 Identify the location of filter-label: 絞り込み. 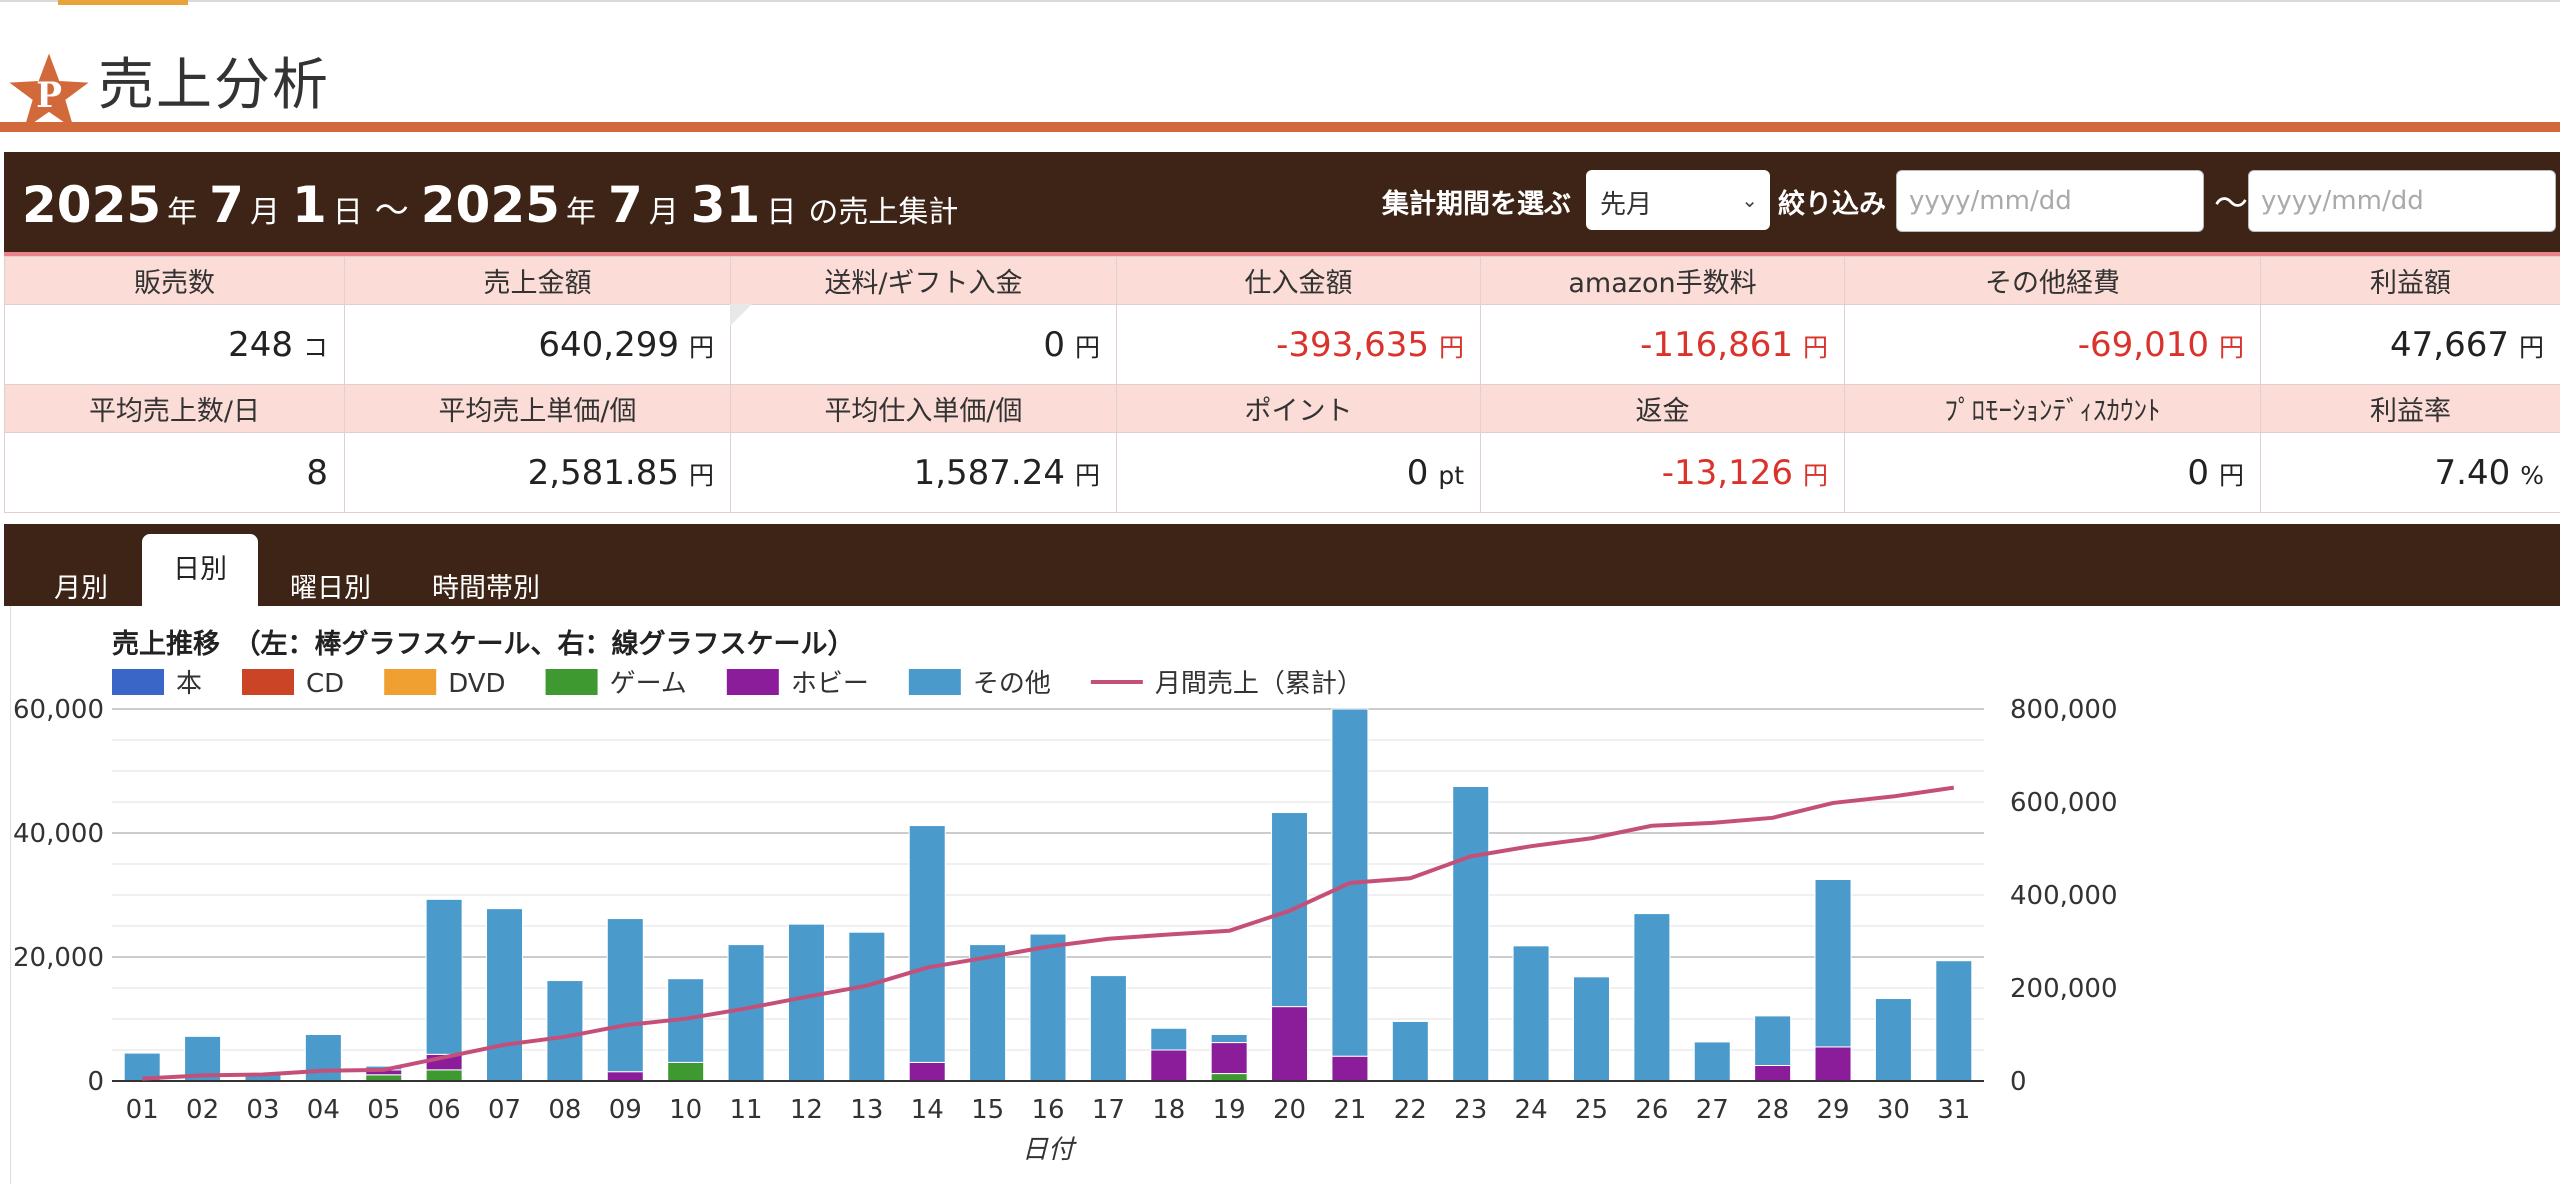
(1832, 204).